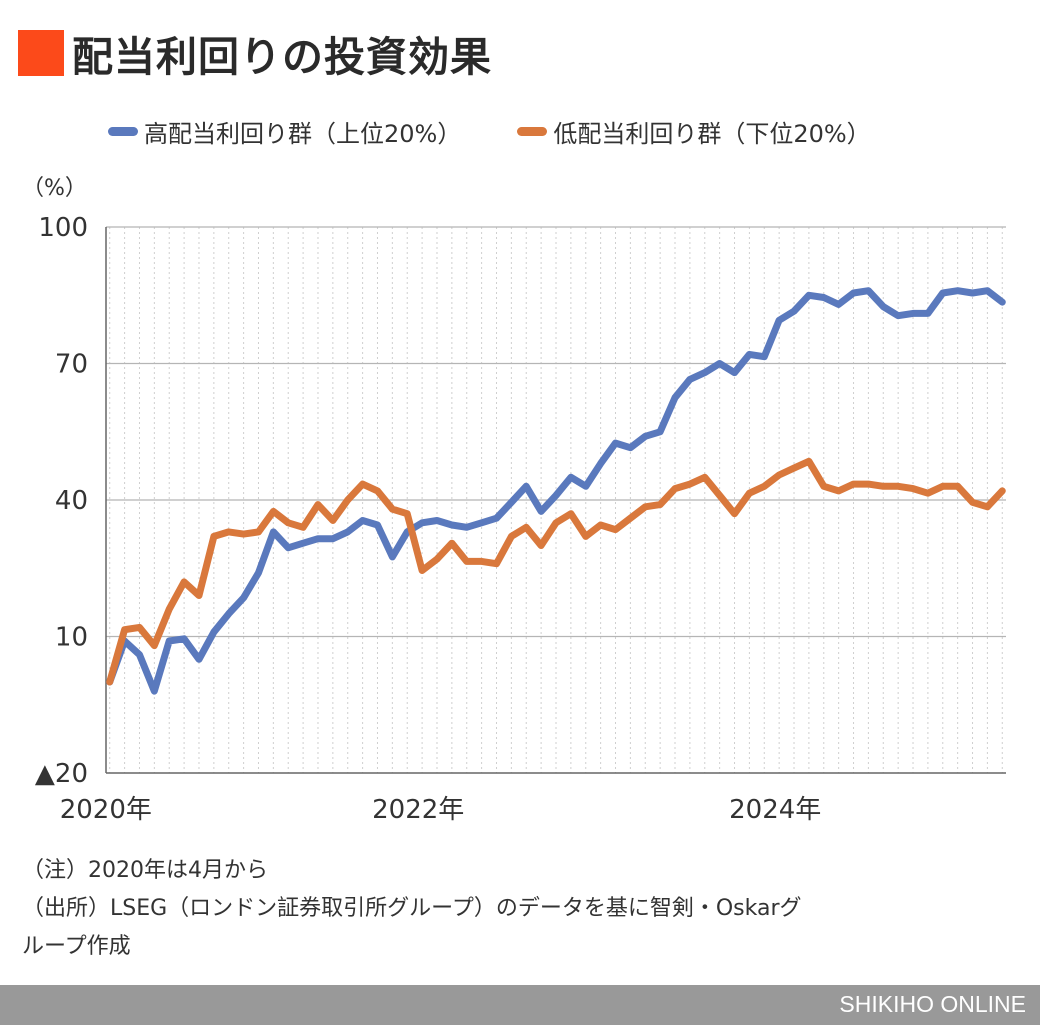 This screenshot has height=1025, width=1040. I want to click on y-tick-label: 40, so click(71, 501).